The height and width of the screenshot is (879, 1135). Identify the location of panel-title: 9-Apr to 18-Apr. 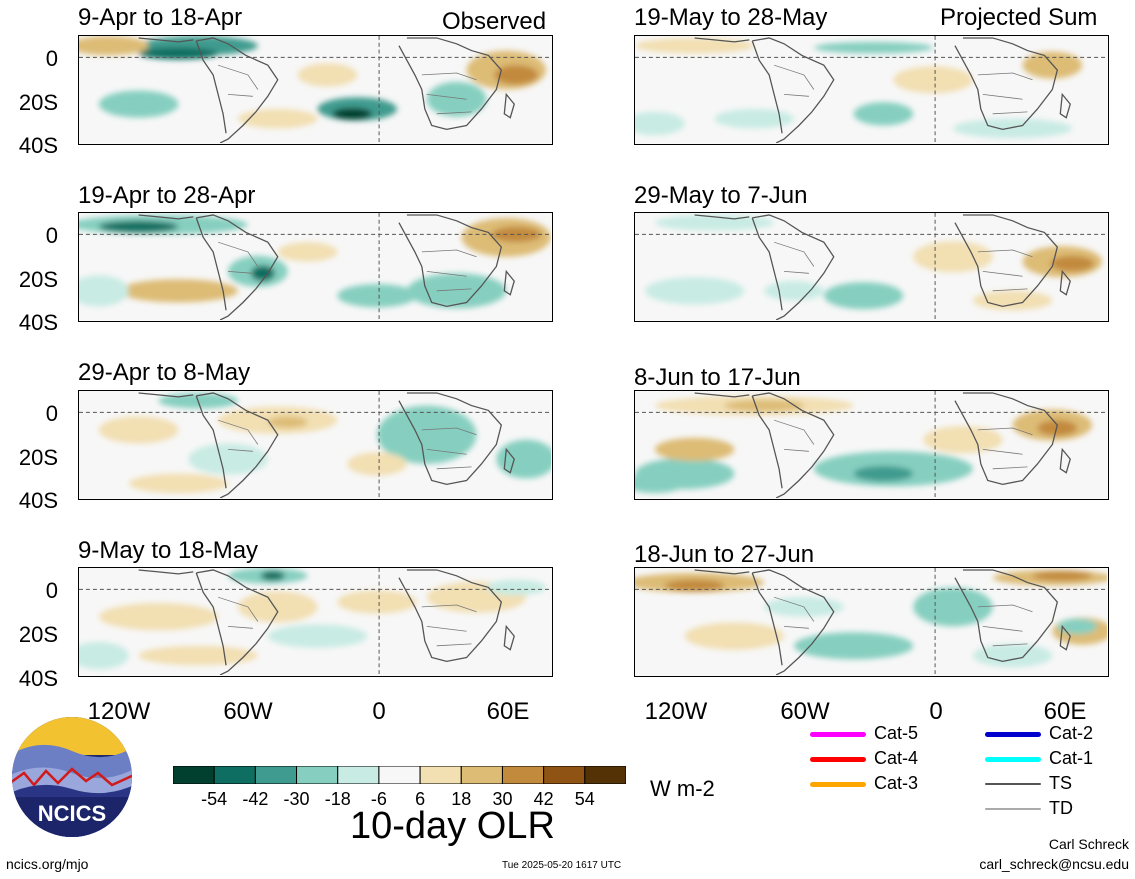
(160, 17).